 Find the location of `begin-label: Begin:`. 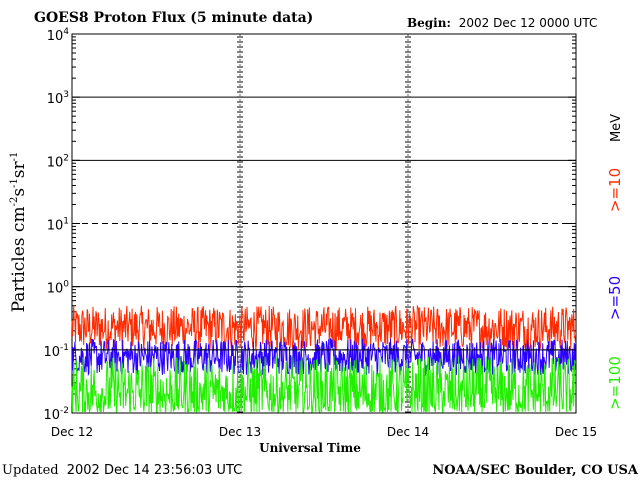

begin-label: Begin: is located at coordinates (429, 23).